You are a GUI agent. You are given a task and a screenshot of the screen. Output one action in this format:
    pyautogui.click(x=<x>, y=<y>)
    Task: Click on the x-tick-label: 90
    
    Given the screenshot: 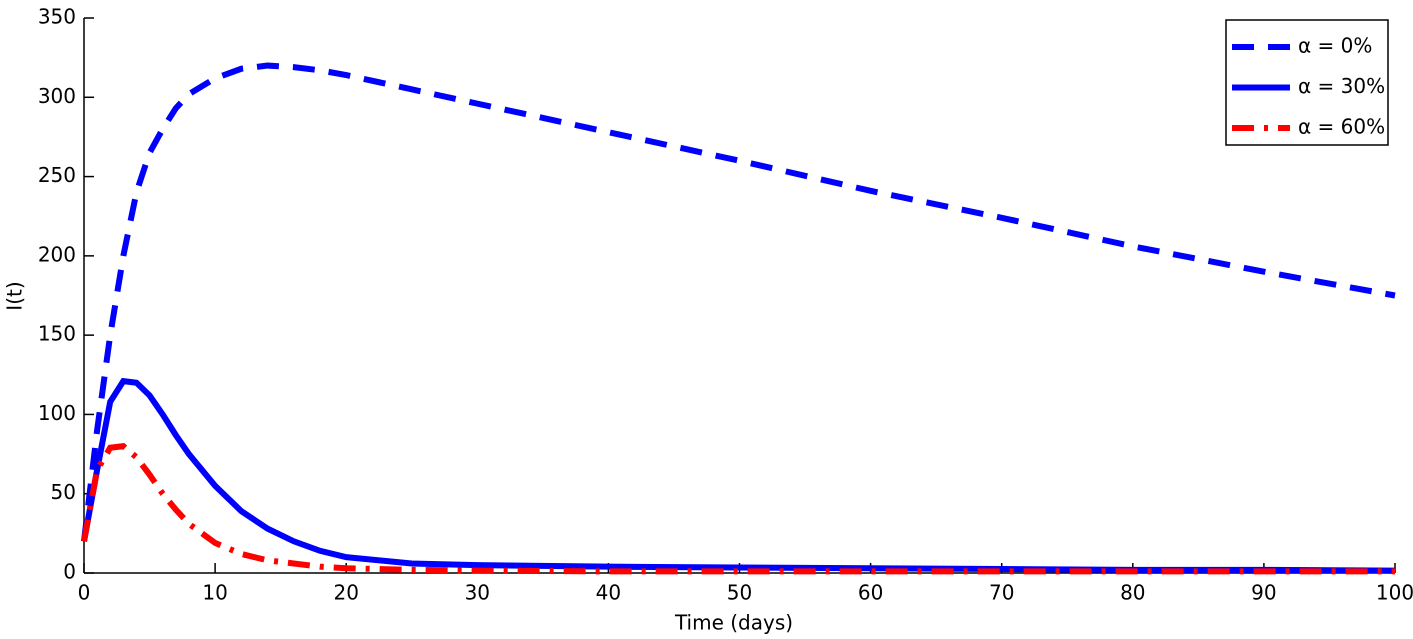 What is the action you would take?
    pyautogui.click(x=1263, y=593)
    